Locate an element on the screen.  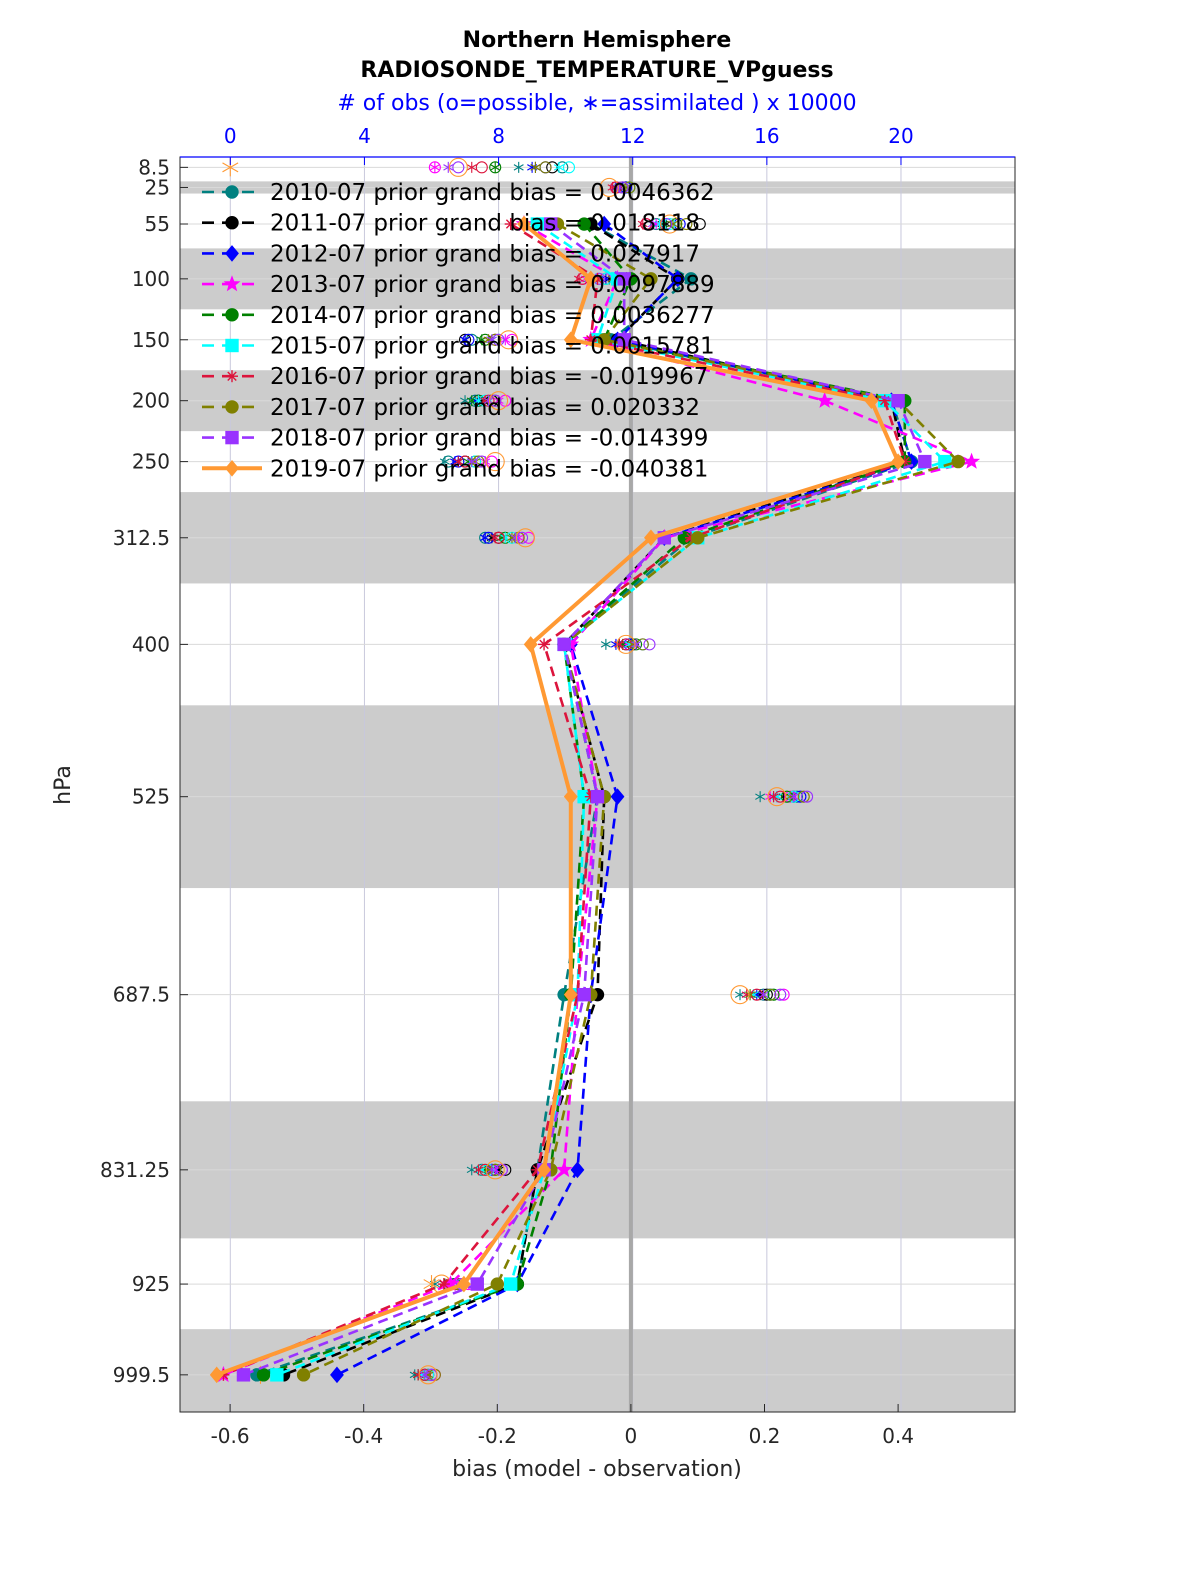
chart-subtitle: RADIOSONDE_TEMPERATURE_VPguess is located at coordinates (596, 70).